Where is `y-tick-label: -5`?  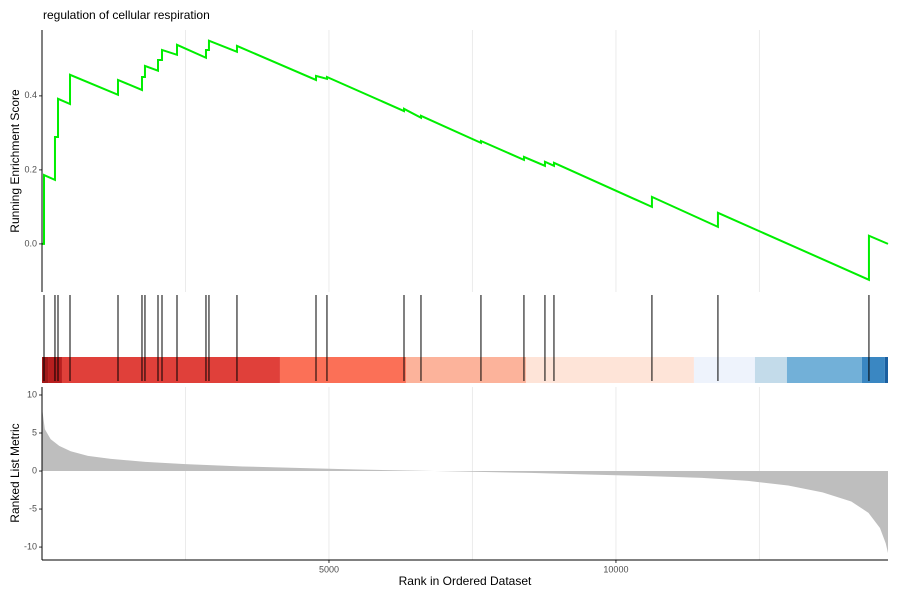
y-tick-label: -5 is located at coordinates (33, 508).